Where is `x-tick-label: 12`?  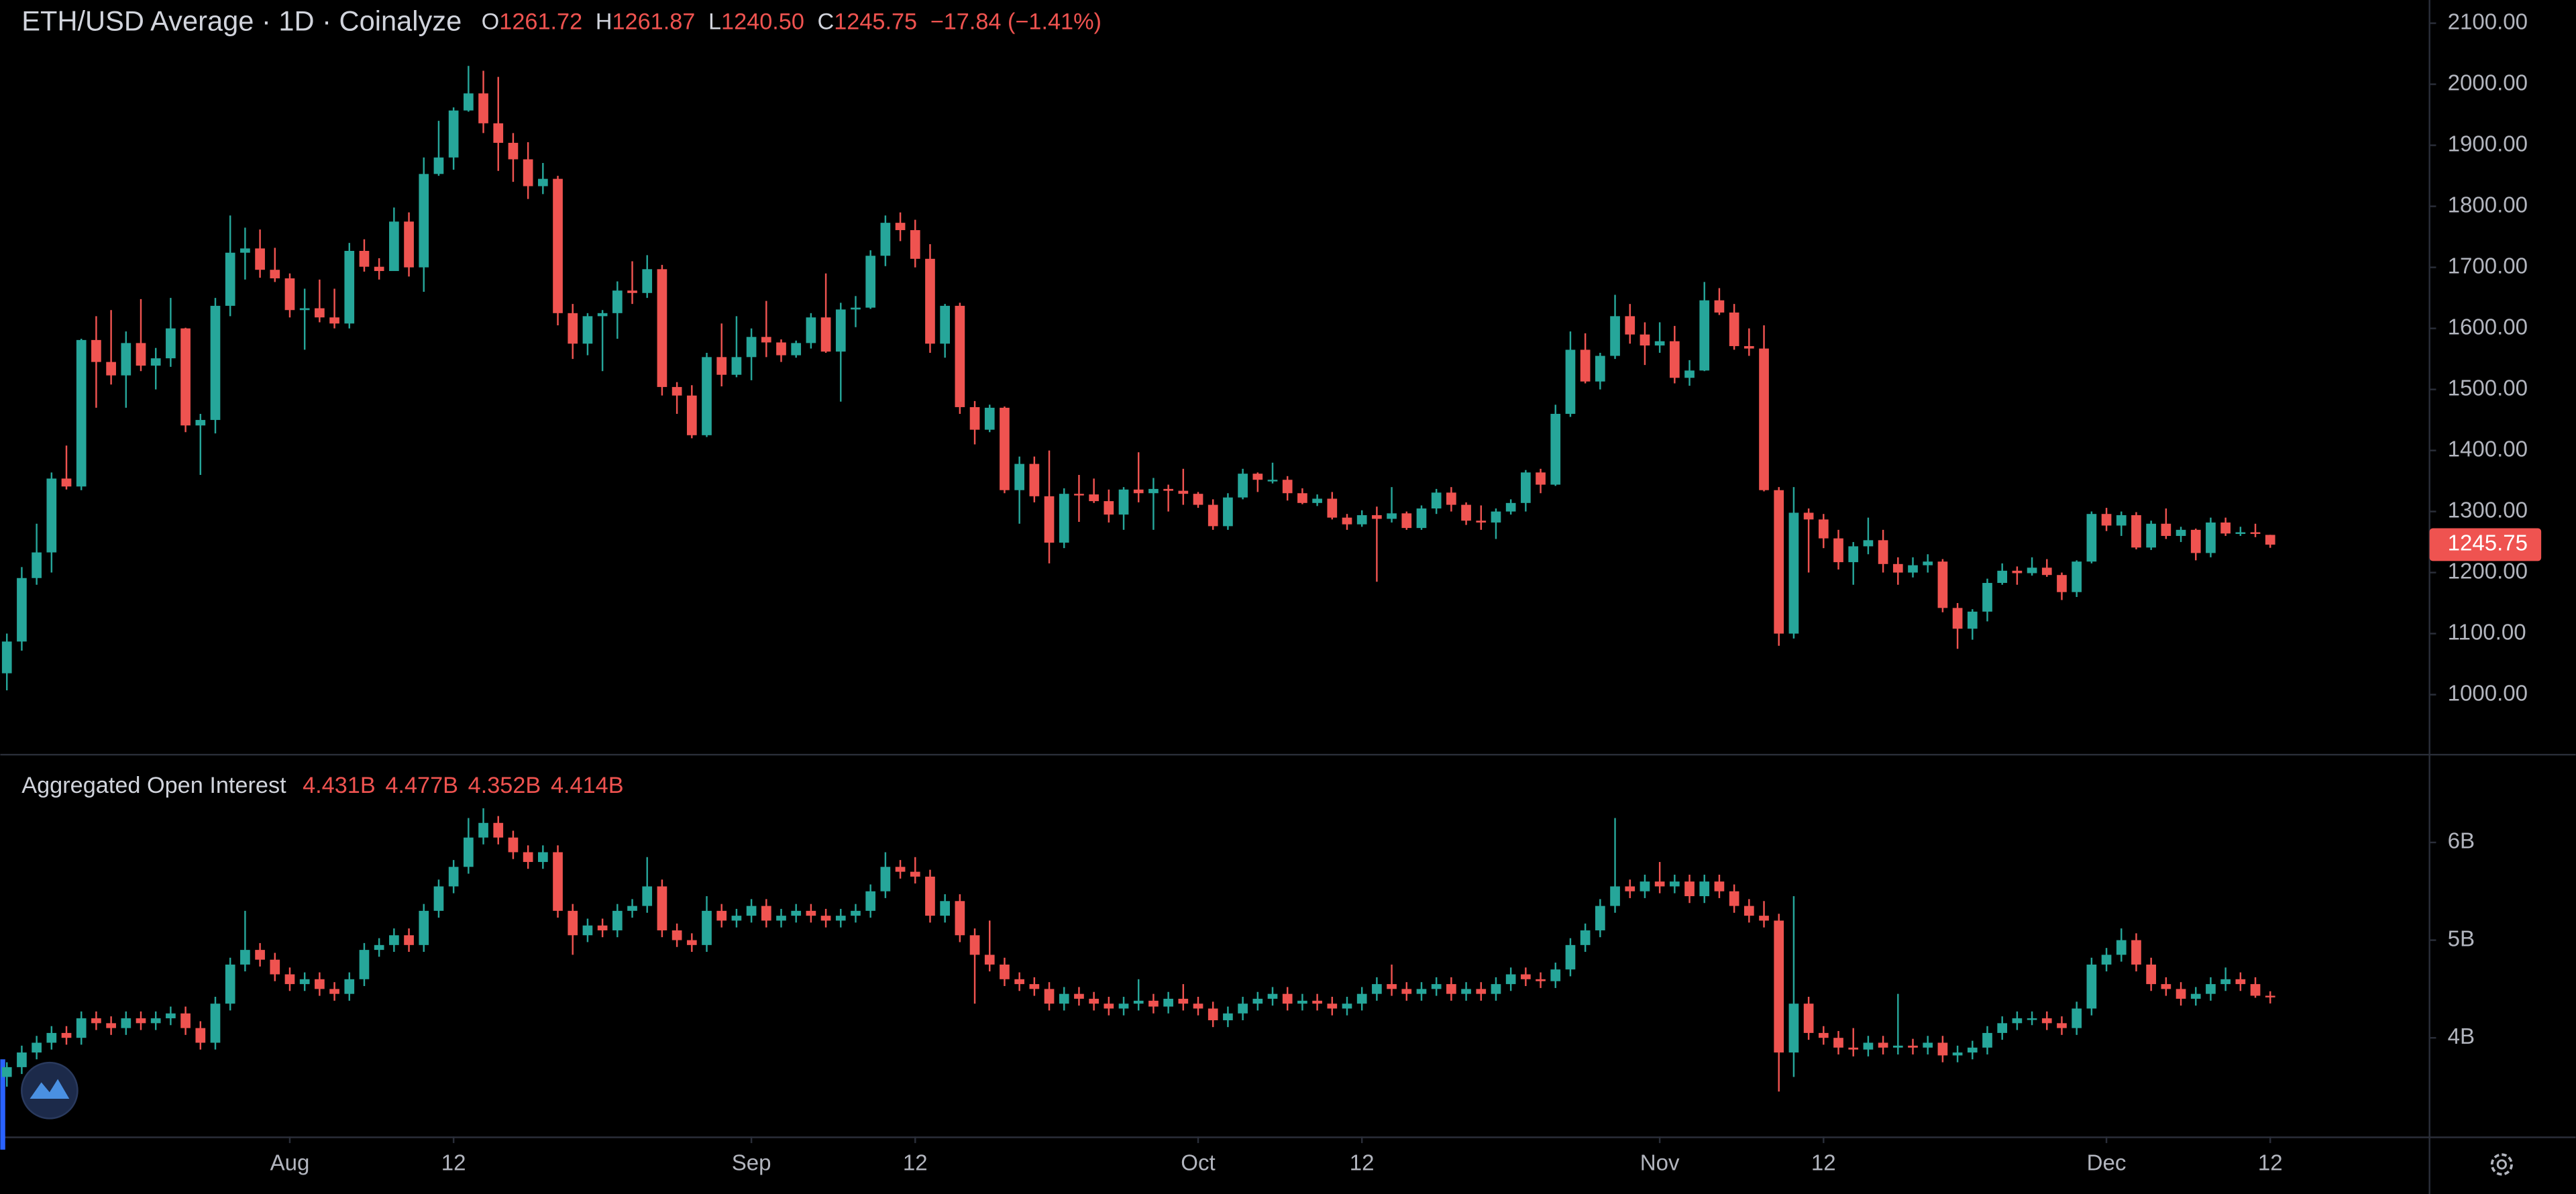 x-tick-label: 12 is located at coordinates (1362, 1163).